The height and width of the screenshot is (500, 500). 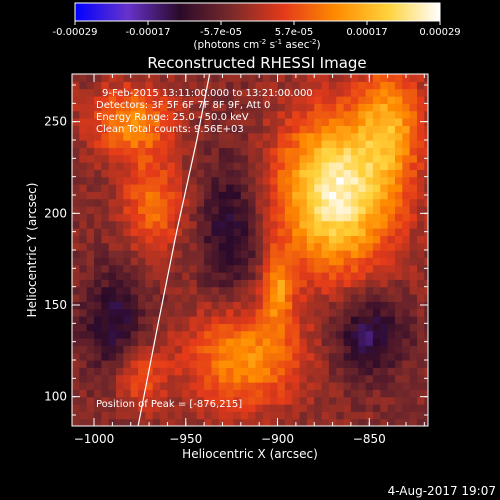 I want to click on colorbar-tick-label: 0.00017, so click(x=366, y=32).